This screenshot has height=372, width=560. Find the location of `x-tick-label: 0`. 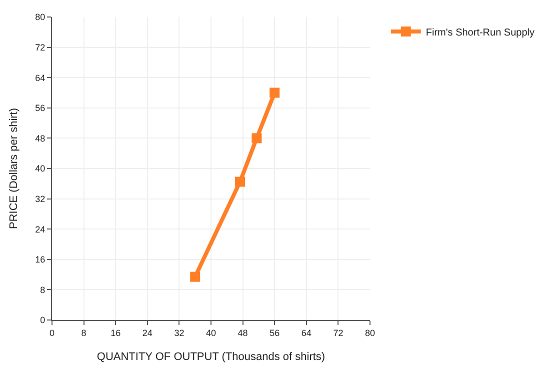

x-tick-label: 0 is located at coordinates (52, 333).